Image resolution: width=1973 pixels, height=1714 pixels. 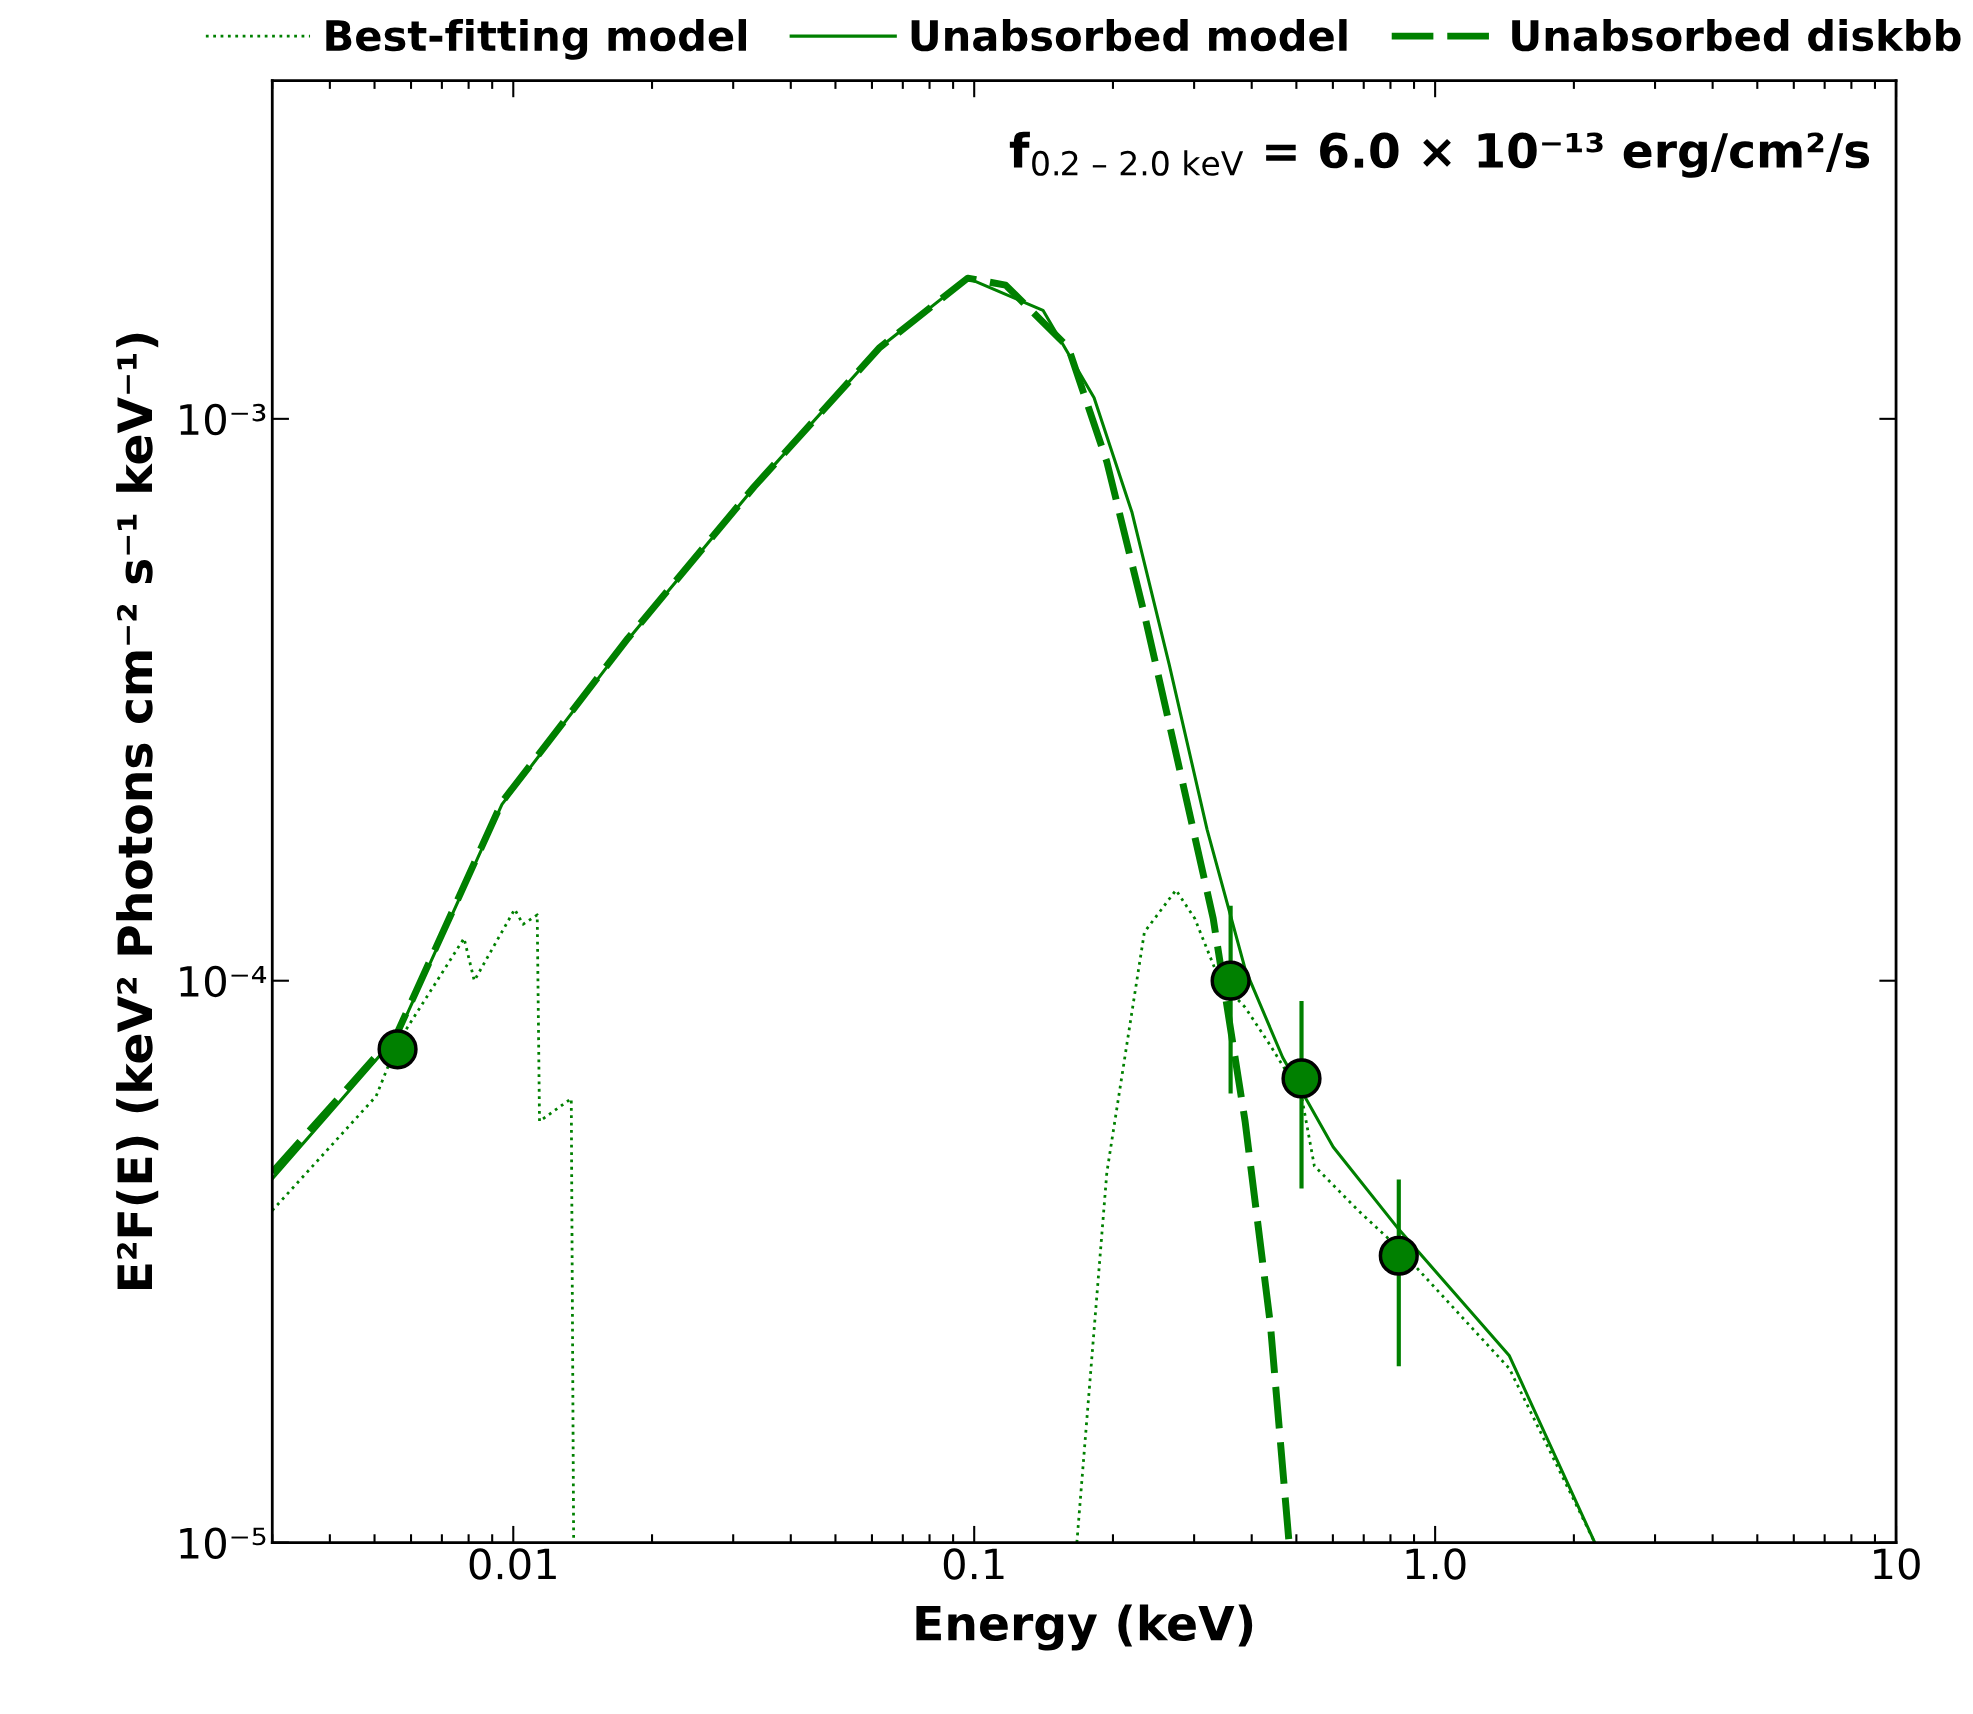 I want to click on annotation: f$_{0.2 – 2.0 keV}$ = 6.0 × 10⁻¹³ erg/cm²/s, so click(x=1439, y=154).